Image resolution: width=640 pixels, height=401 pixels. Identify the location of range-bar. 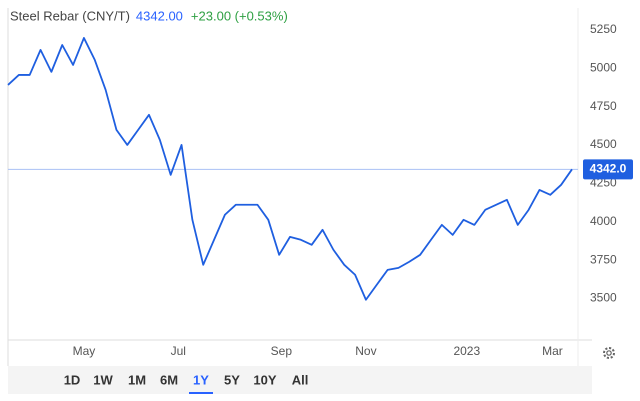
(300, 380).